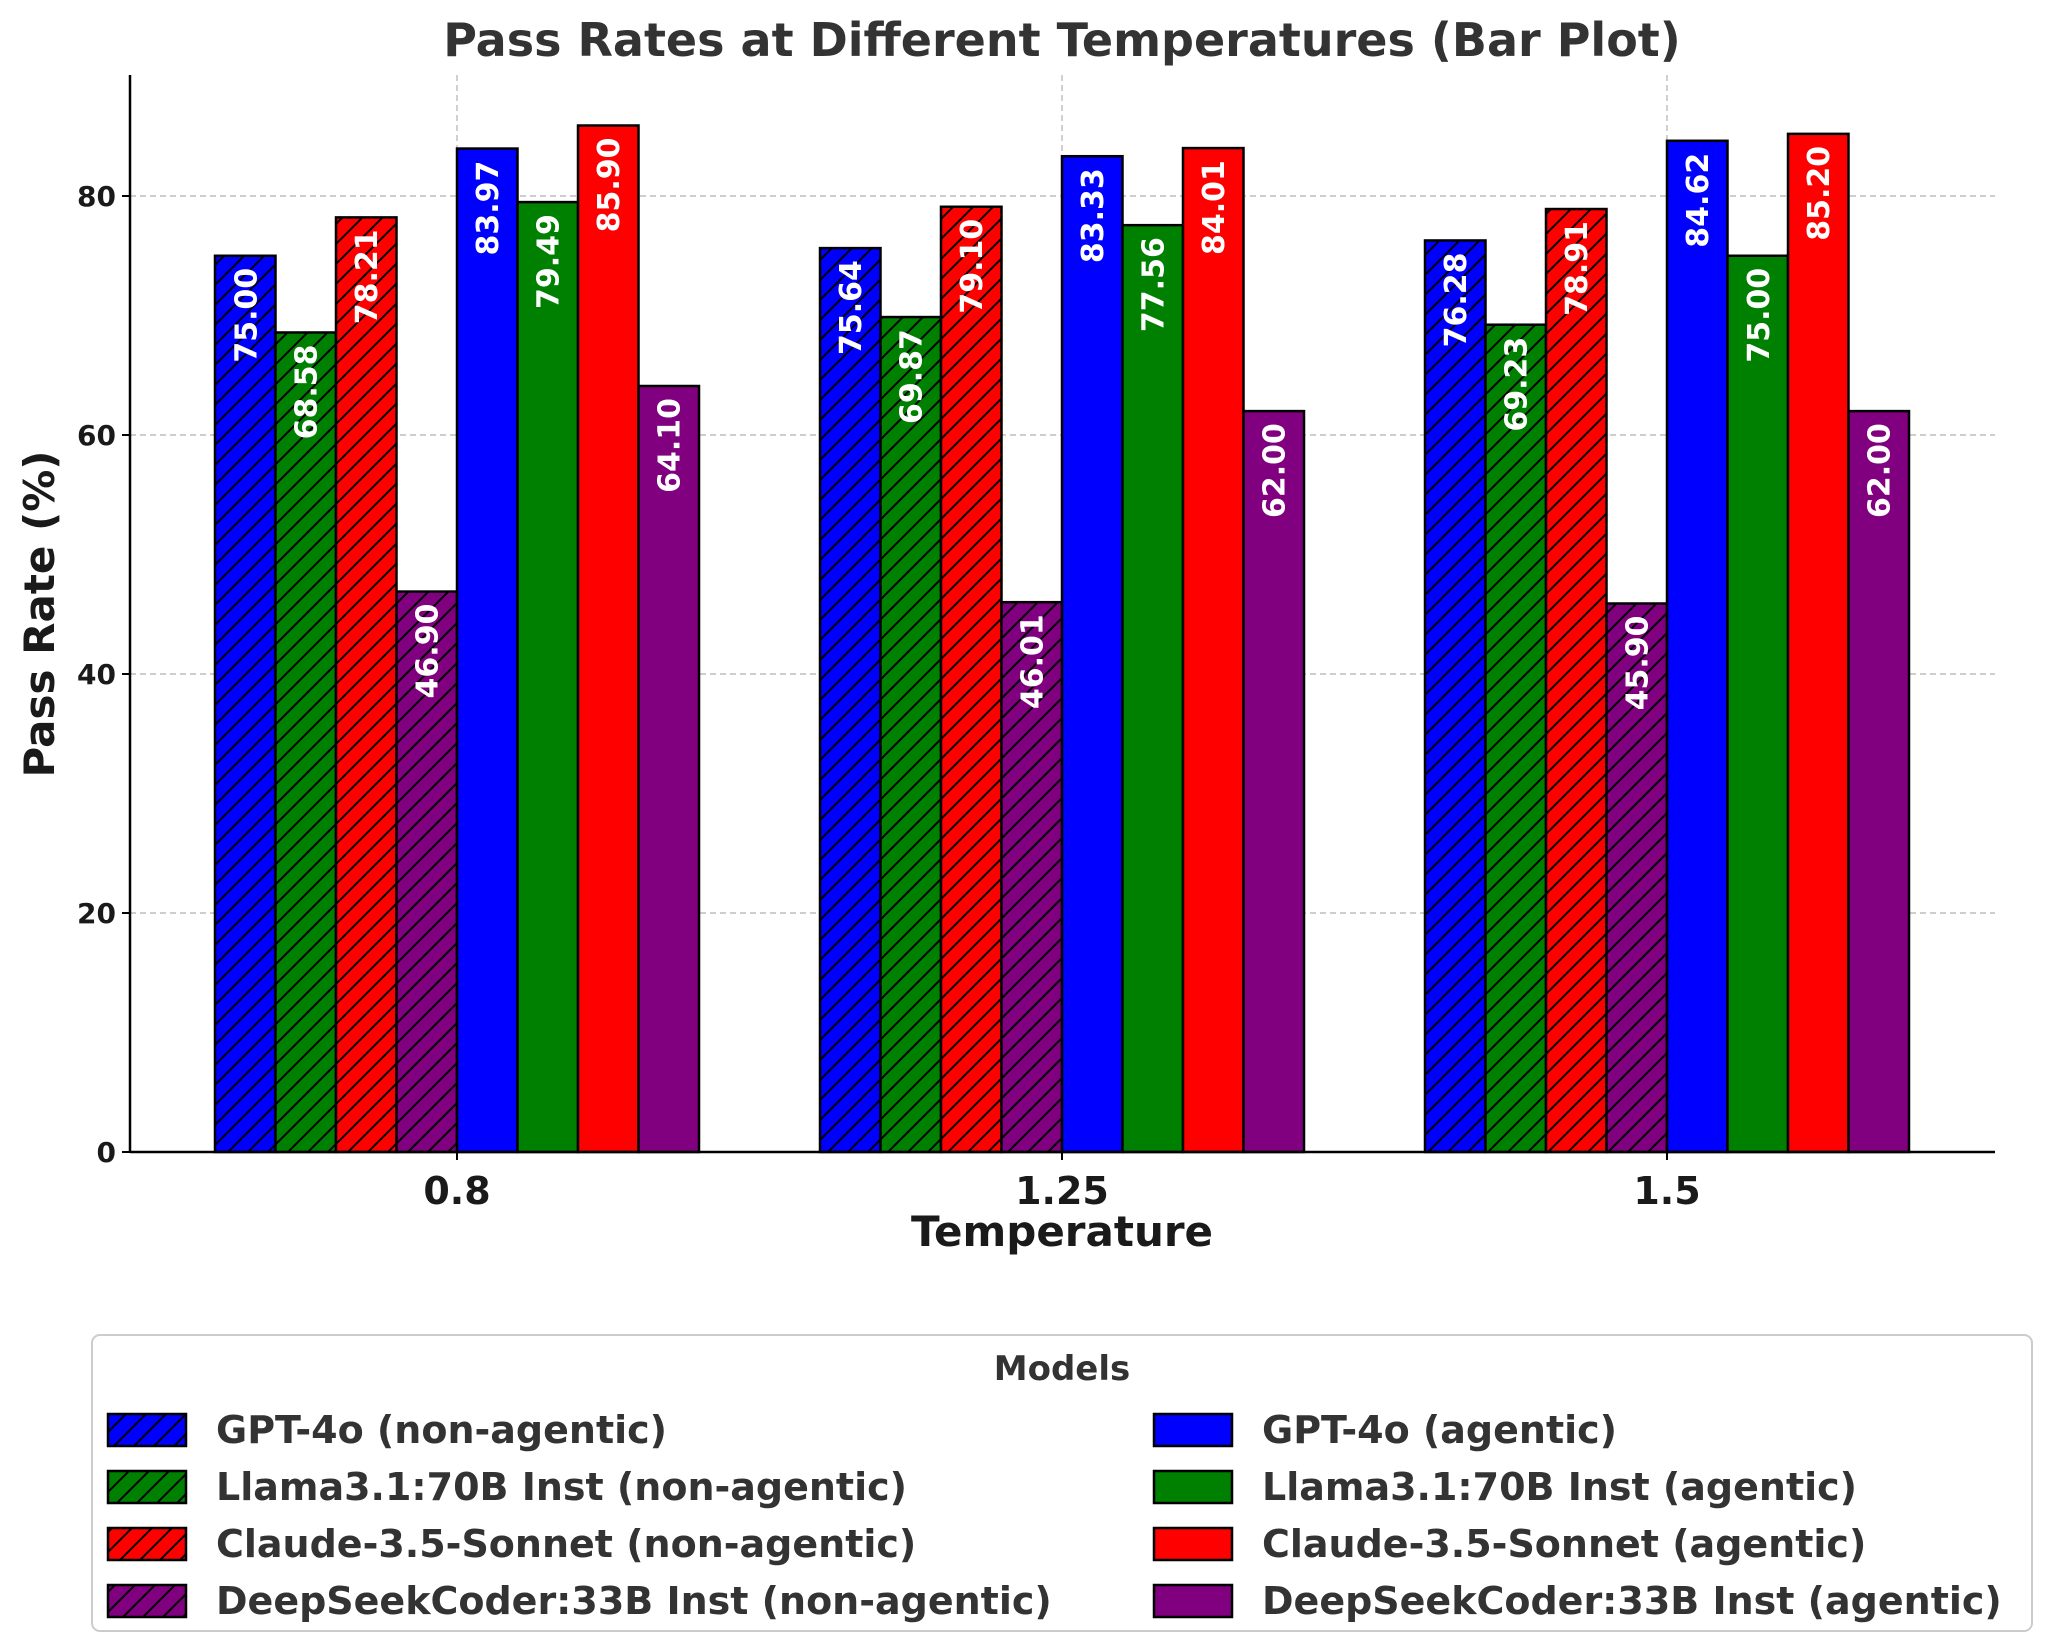  What do you see at coordinates (1517, 384) in the screenshot?
I see `bar-value-label: 69.23` at bounding box center [1517, 384].